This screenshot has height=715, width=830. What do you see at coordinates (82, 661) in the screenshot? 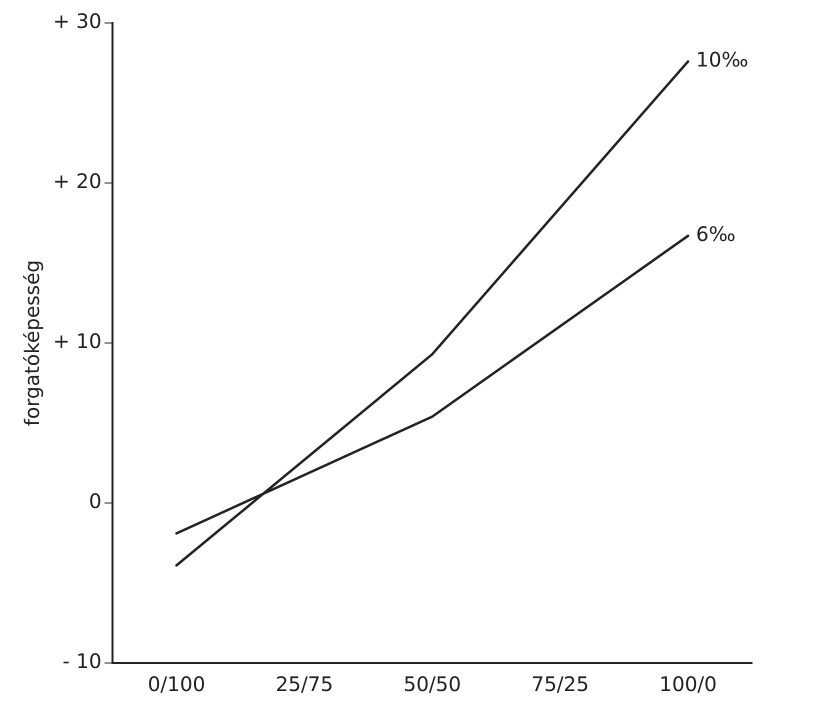
I see `y-tick-label: - 10` at bounding box center [82, 661].